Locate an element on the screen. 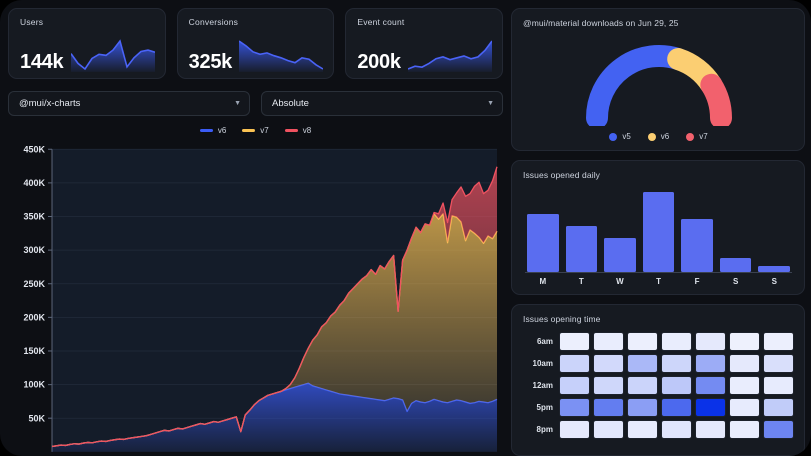 Image resolution: width=811 pixels, height=456 pixels. chevron-down-icon: ▼ is located at coordinates (237, 103).